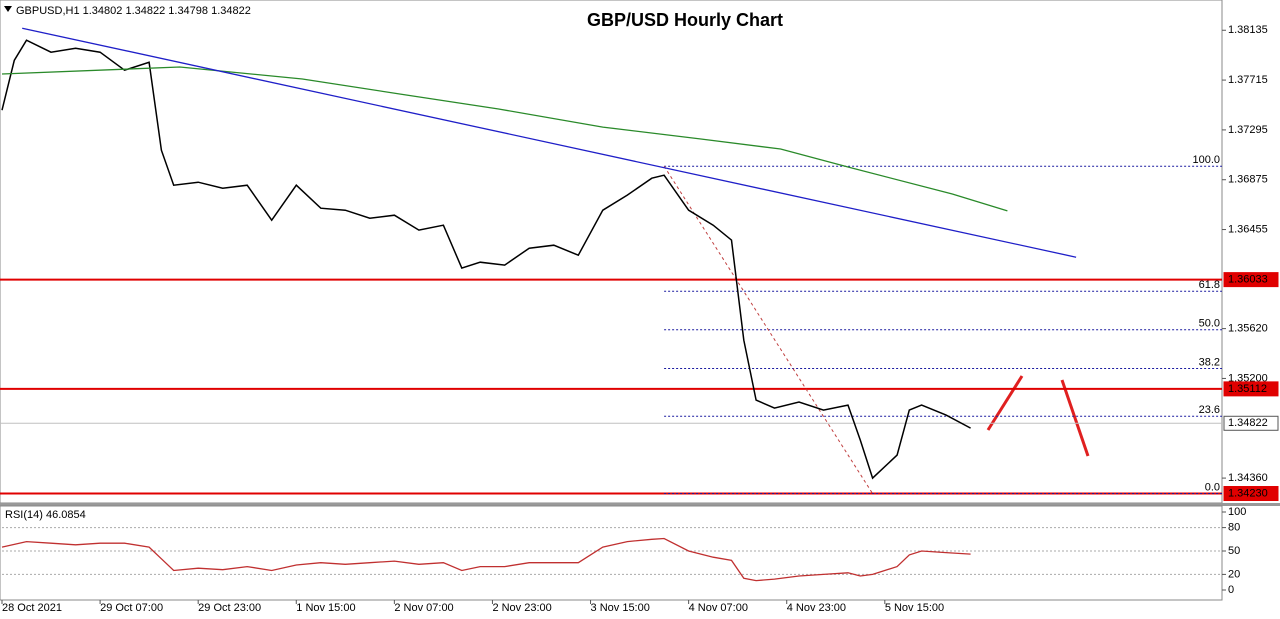 This screenshot has height=619, width=1280. Describe the element at coordinates (1209, 285) in the screenshot. I see `fib-label: 61.8` at that location.